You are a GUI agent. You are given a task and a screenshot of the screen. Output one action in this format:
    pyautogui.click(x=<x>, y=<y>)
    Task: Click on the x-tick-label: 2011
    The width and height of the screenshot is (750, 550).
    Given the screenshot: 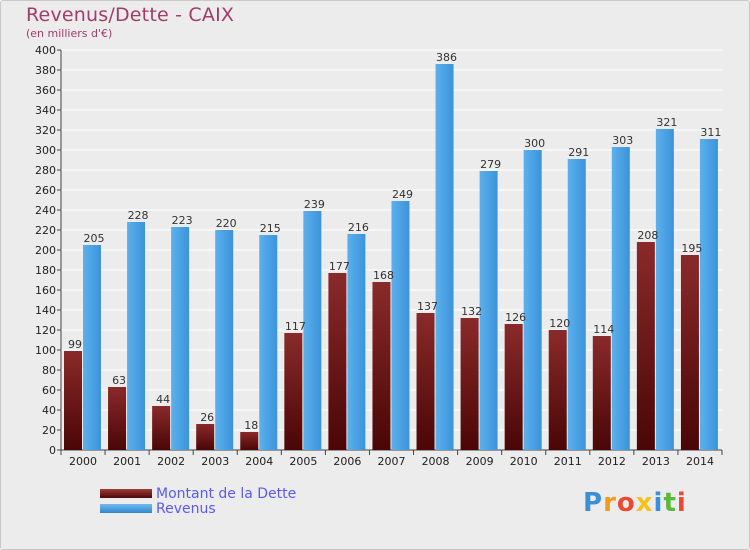 What is the action you would take?
    pyautogui.click(x=568, y=461)
    